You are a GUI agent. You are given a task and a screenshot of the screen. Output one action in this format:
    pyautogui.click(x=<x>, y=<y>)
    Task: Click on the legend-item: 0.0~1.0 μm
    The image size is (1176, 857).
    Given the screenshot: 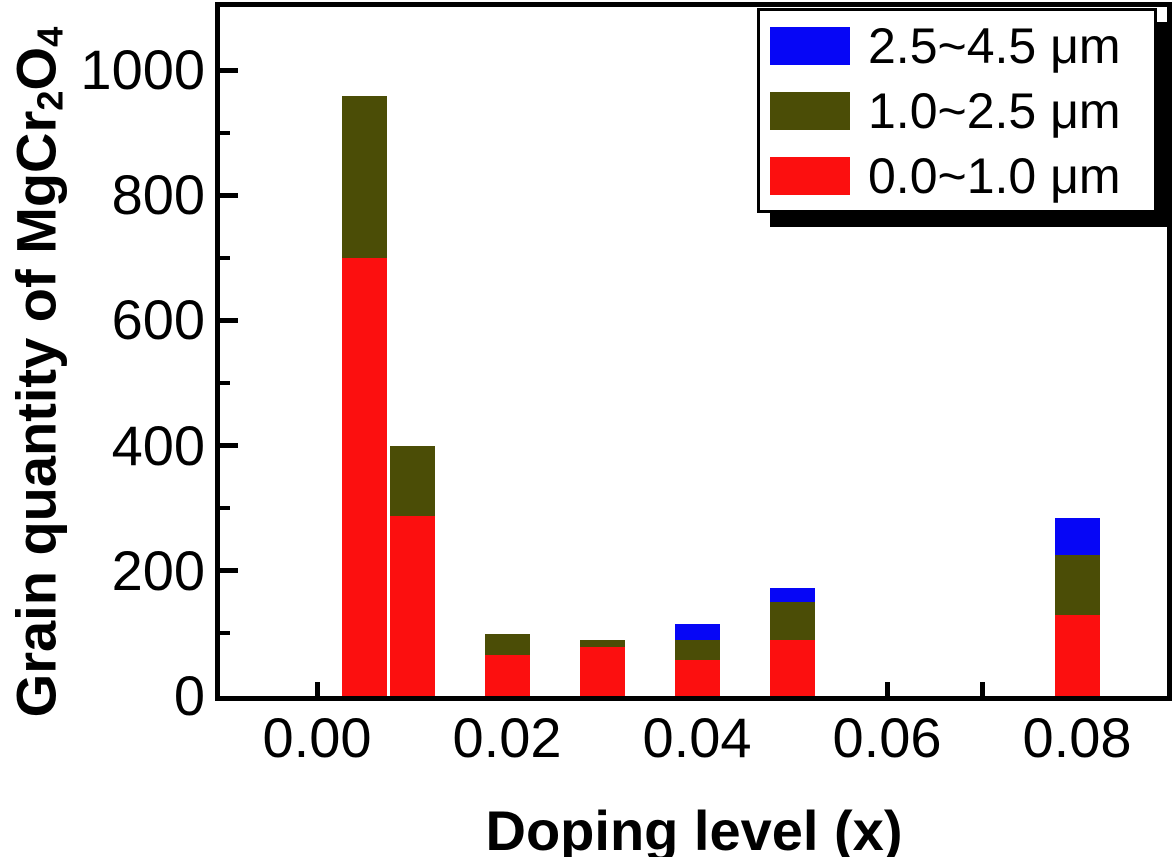 What is the action you would take?
    pyautogui.click(x=957, y=175)
    